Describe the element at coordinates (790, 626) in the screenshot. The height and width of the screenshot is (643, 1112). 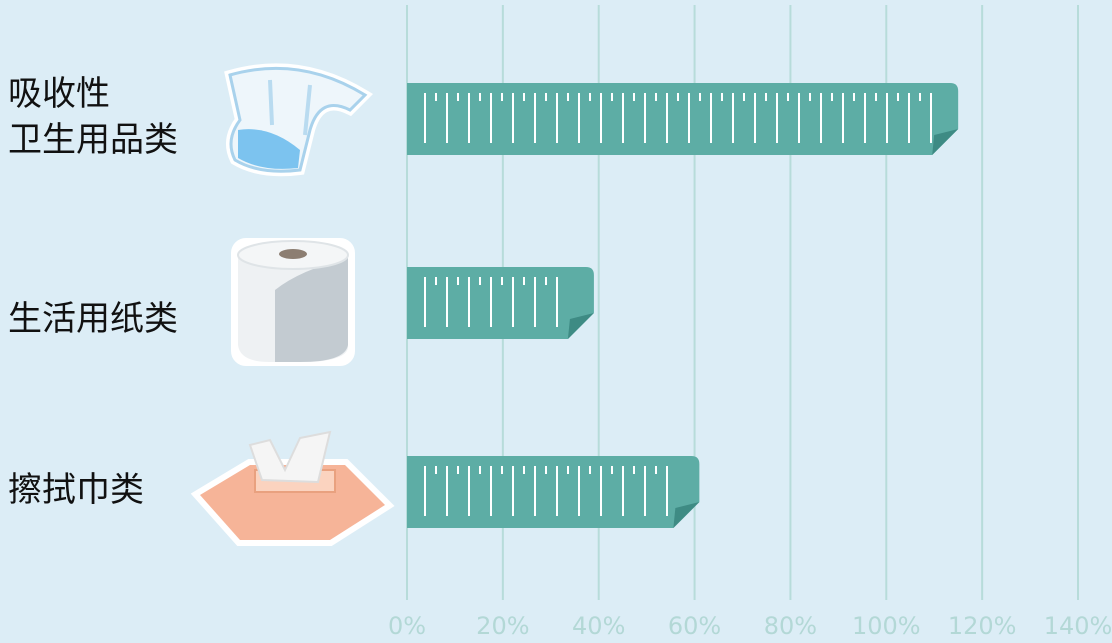
I see `x-tick-label: 80%` at that location.